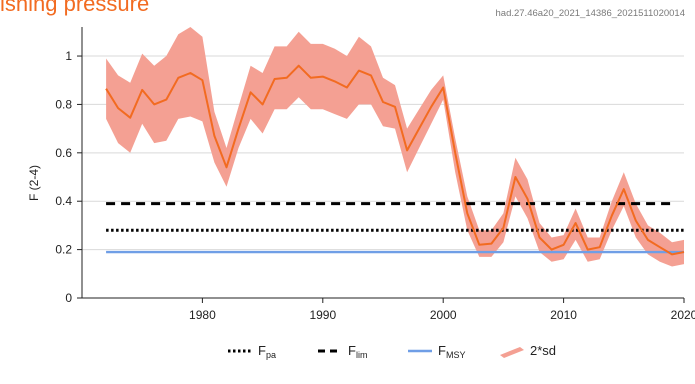 This screenshot has height=384, width=695. What do you see at coordinates (34, 183) in the screenshot?
I see `y-axis-label: F (2-4)` at bounding box center [34, 183].